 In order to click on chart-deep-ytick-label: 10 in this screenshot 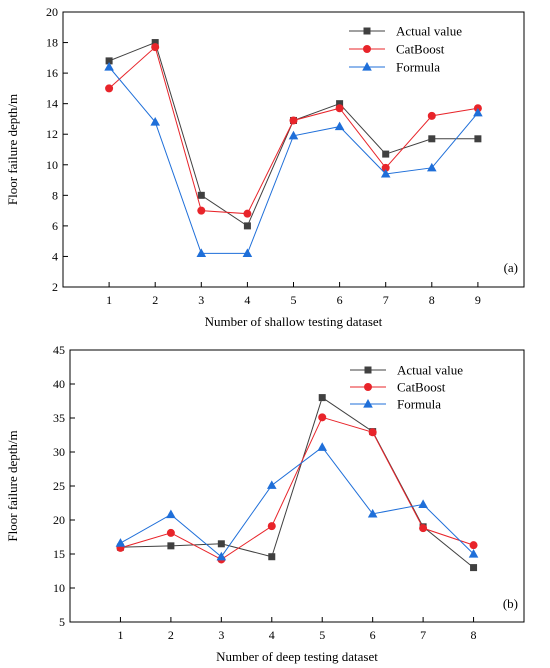, I will do `click(59, 588)`.